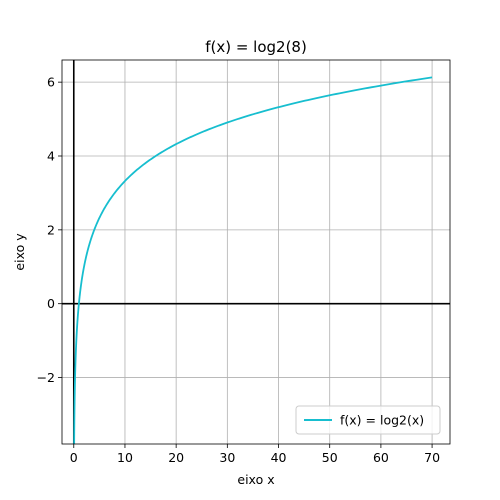 Image resolution: width=500 pixels, height=500 pixels. Describe the element at coordinates (51, 303) in the screenshot. I see `y-tick-label: 0` at that location.